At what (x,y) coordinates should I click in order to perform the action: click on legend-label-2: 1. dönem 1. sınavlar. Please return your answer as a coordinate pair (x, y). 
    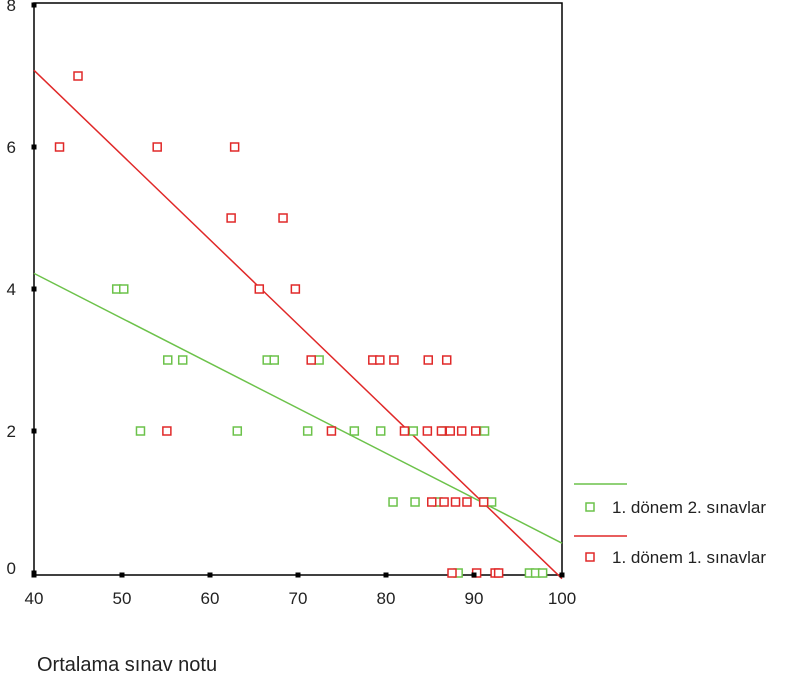
    Looking at the image, I should click on (689, 557).